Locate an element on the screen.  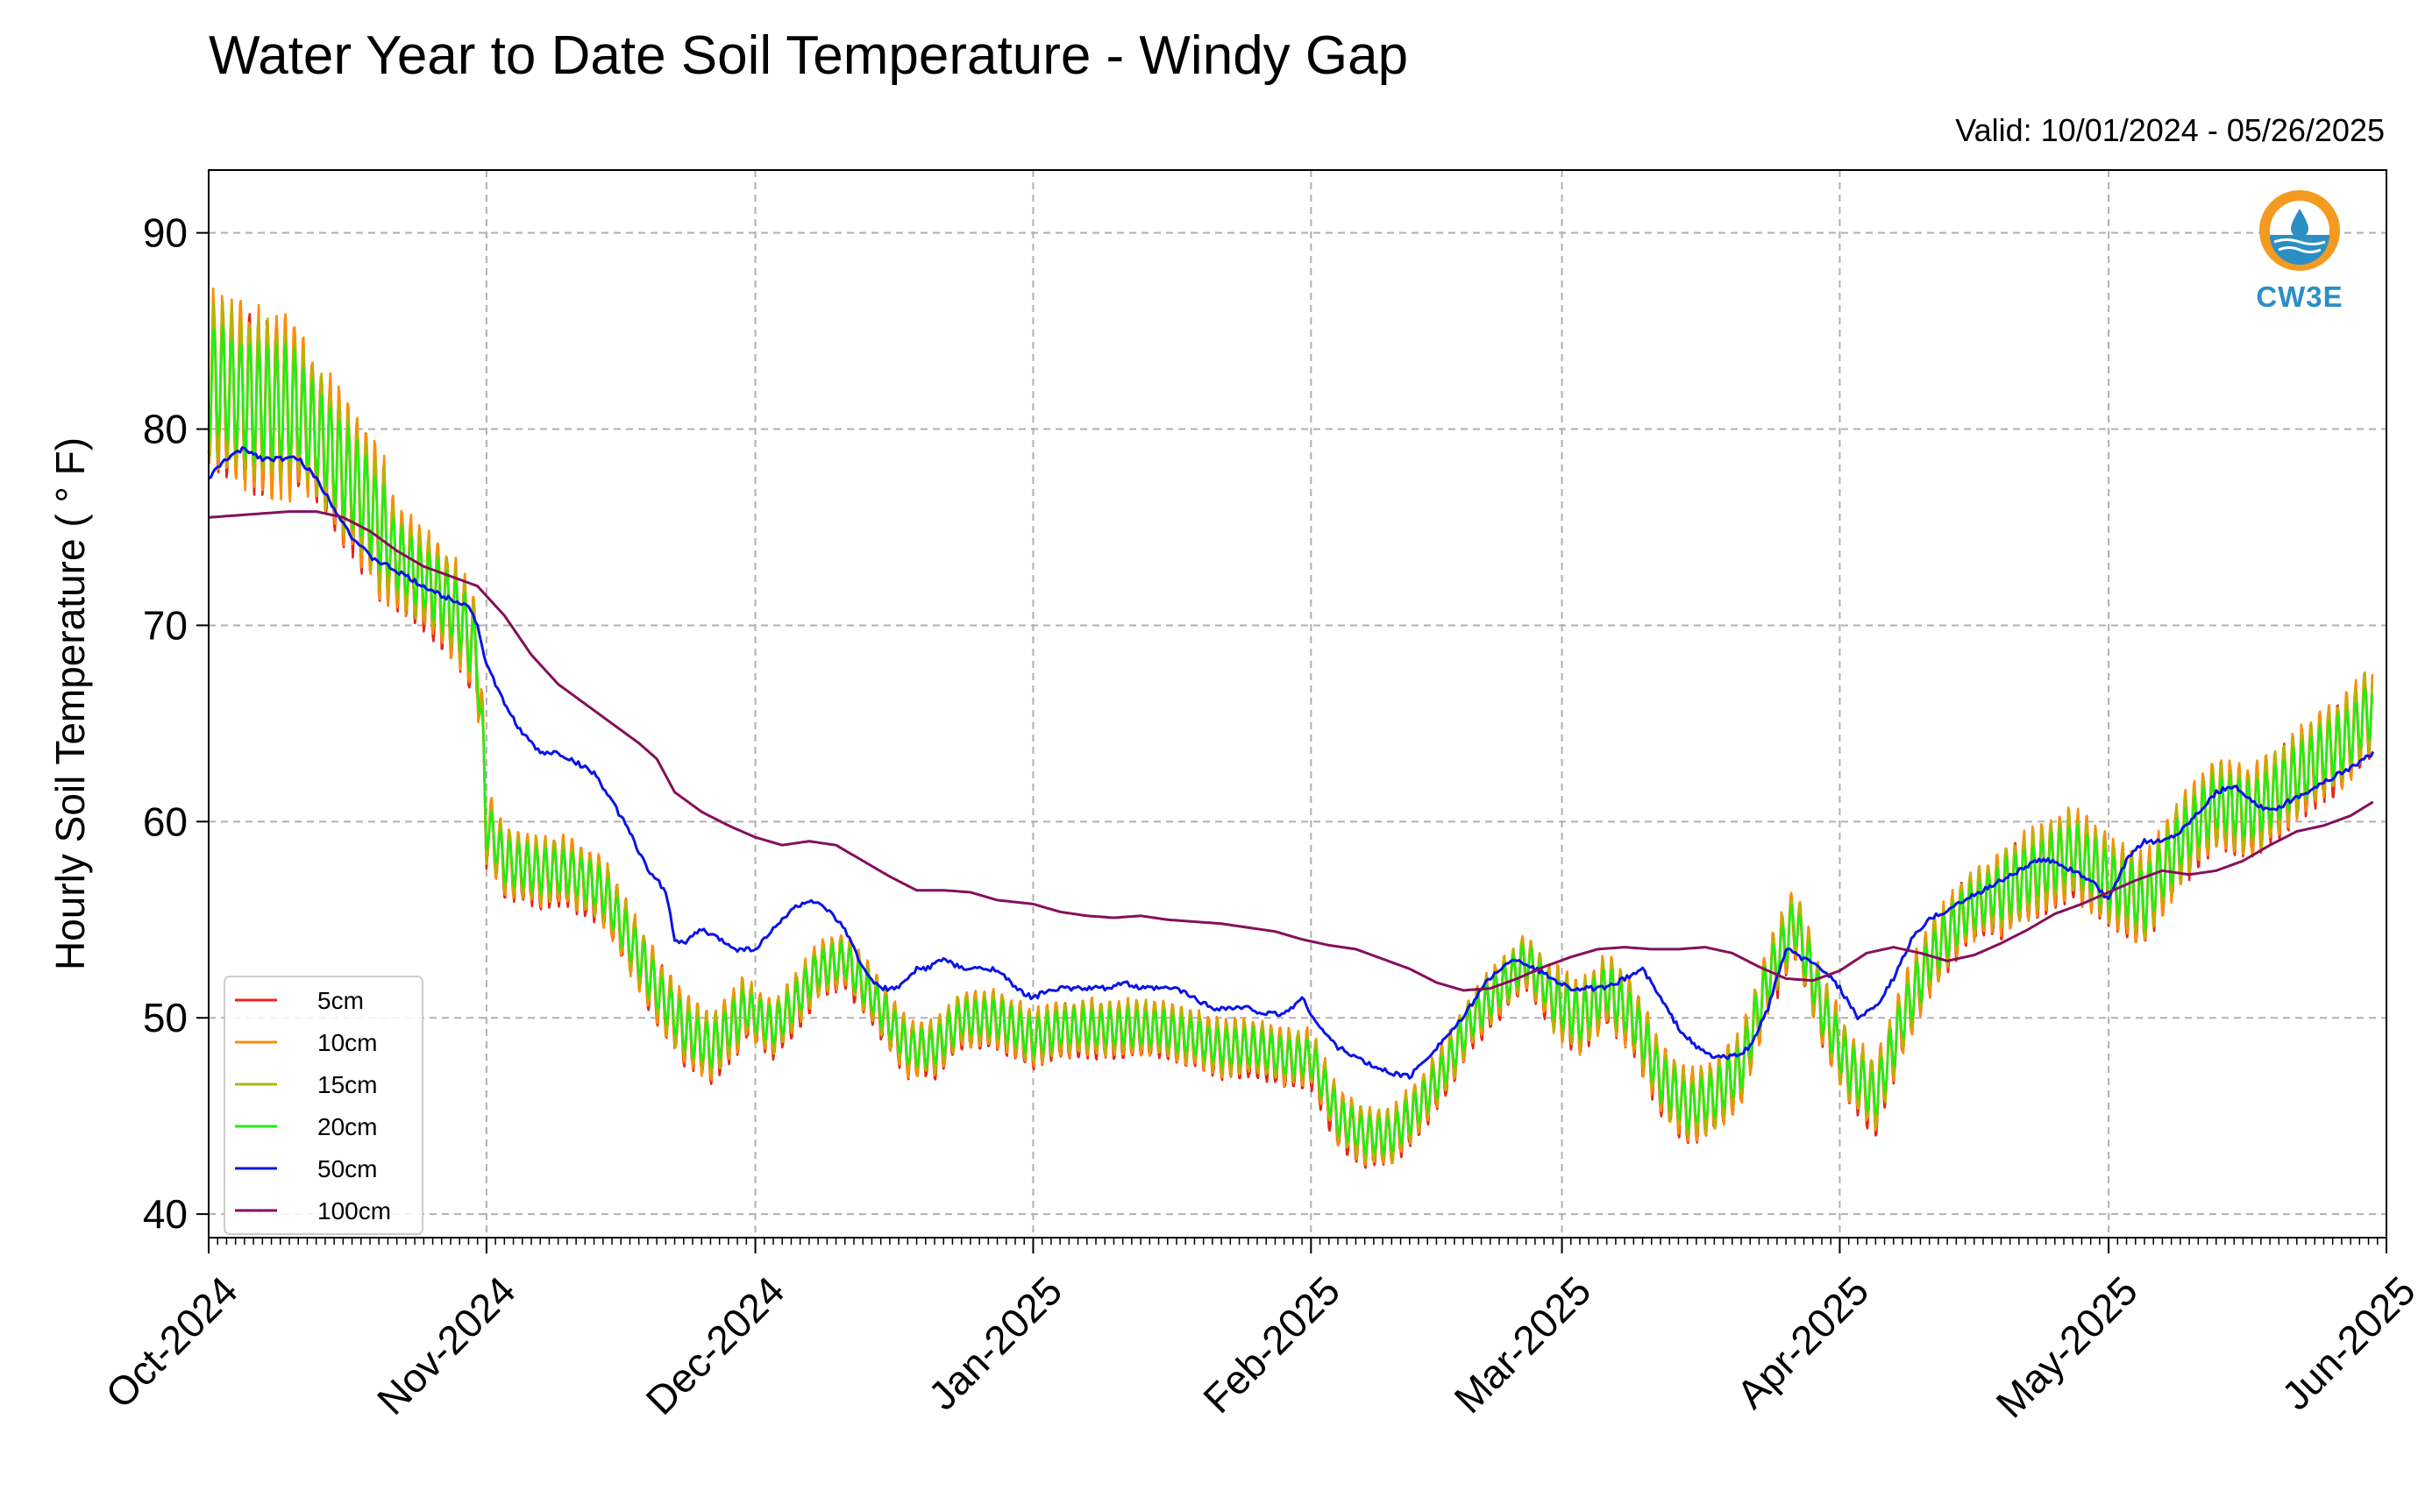
x-tick-label: Oct-2024 is located at coordinates (171, 1342).